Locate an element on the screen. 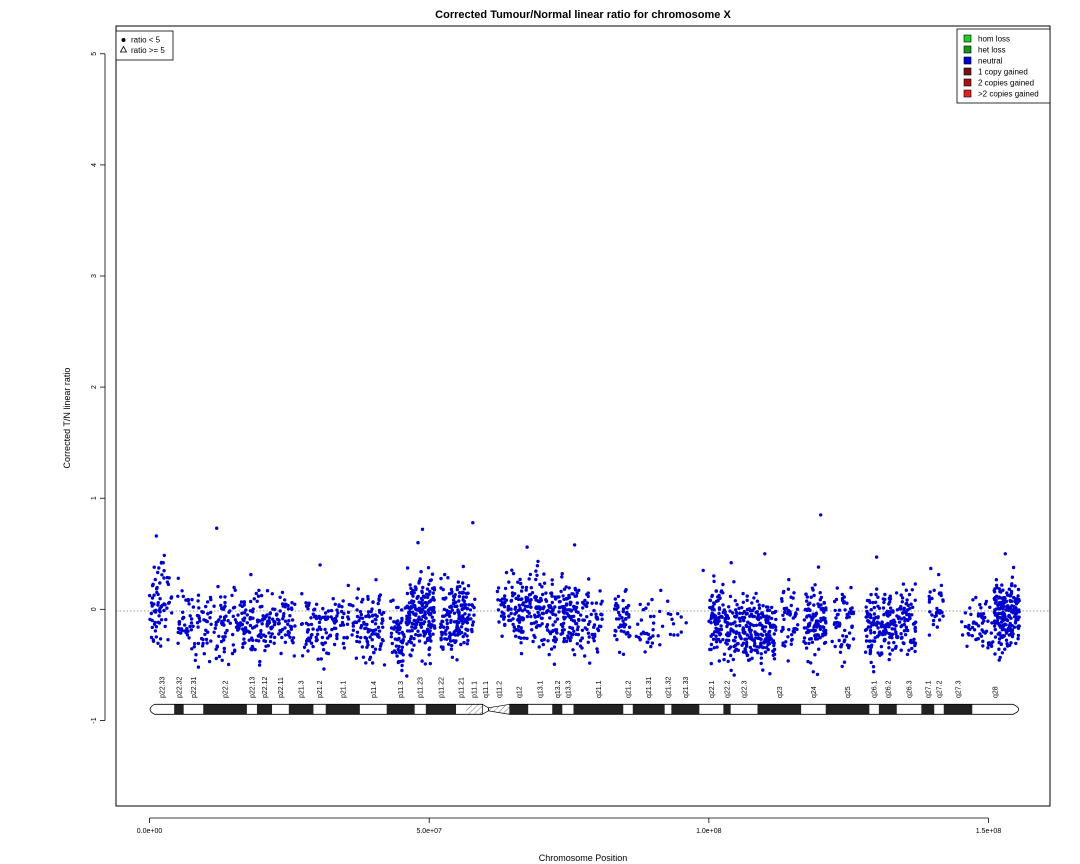 The image size is (1080, 864). band-label: q22.2 is located at coordinates (728, 689).